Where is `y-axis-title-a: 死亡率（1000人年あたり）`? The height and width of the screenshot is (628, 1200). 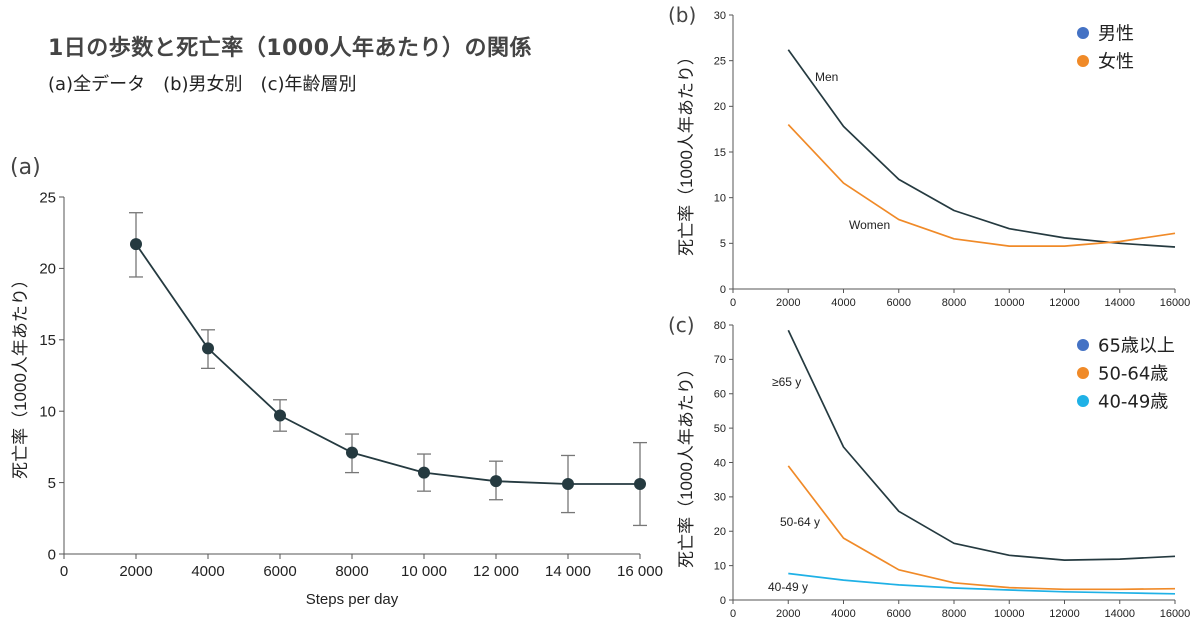
y-axis-title-a: 死亡率（1000人年あたり） is located at coordinates (20, 375).